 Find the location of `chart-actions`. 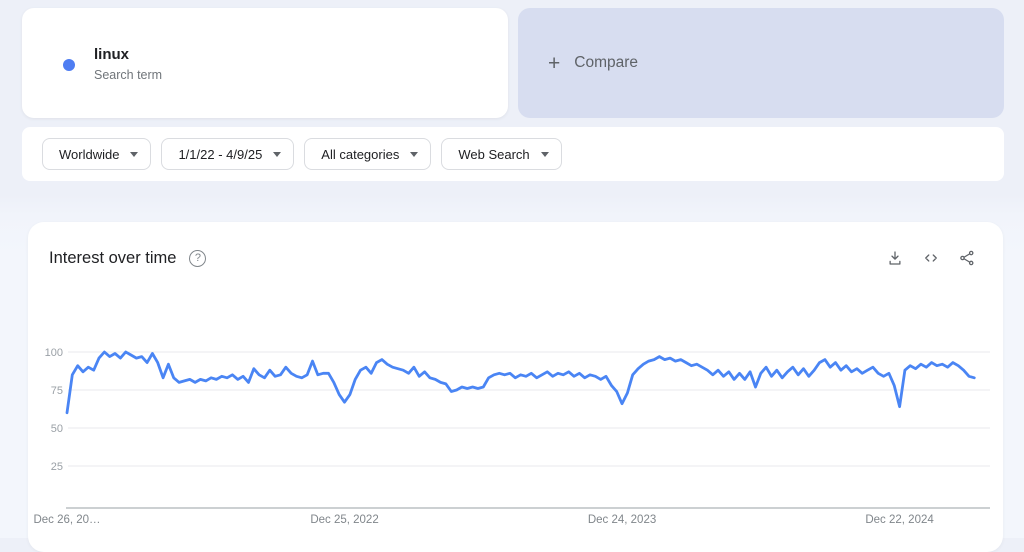

chart-actions is located at coordinates (931, 258).